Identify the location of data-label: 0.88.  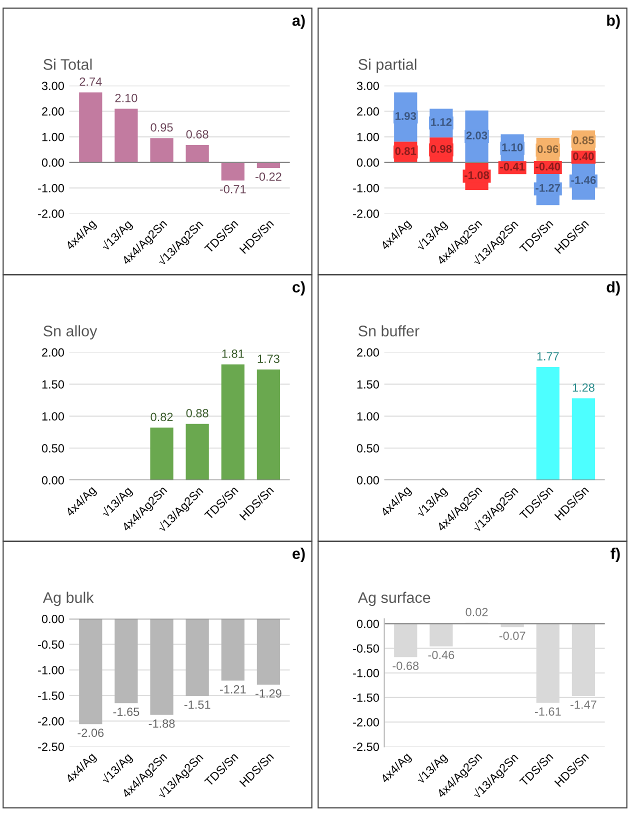
(197, 413).